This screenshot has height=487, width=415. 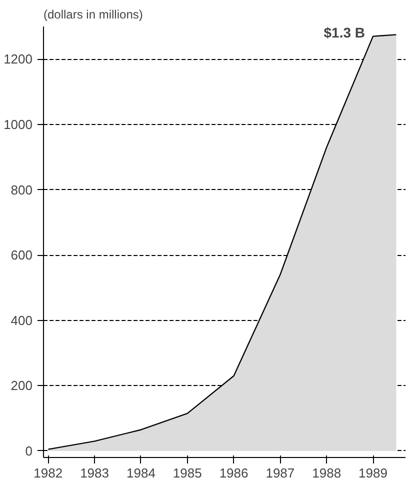 I want to click on x-tick-label: 1982, so click(x=48, y=473).